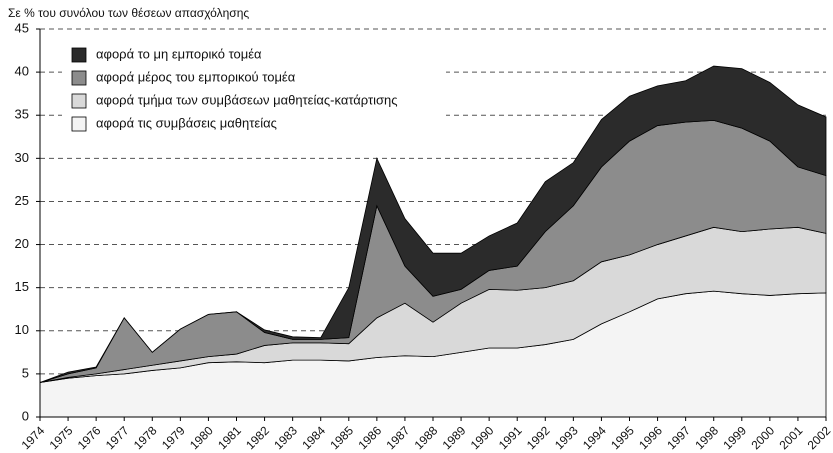 This screenshot has width=833, height=453. Describe the element at coordinates (678, 437) in the screenshot. I see `x-tick-label: 1997` at that location.